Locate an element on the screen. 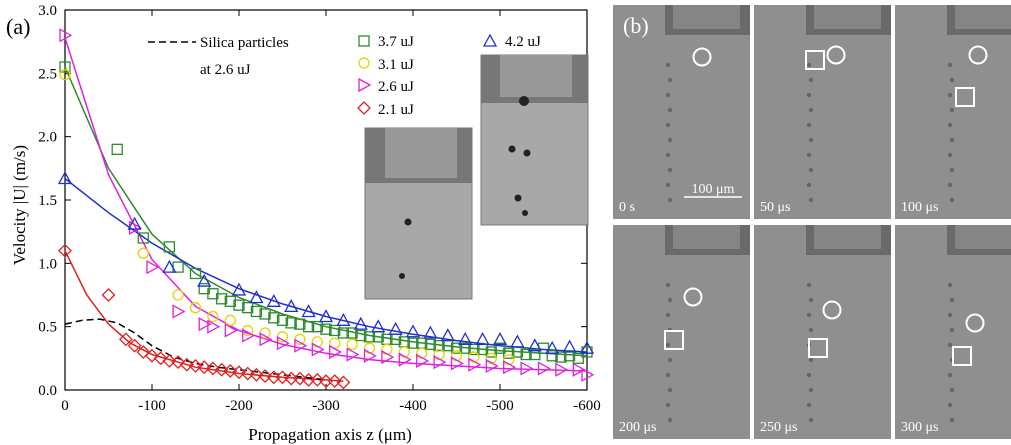 This screenshot has width=1011, height=445. y-tick-label: 2.5 is located at coordinates (47, 74).